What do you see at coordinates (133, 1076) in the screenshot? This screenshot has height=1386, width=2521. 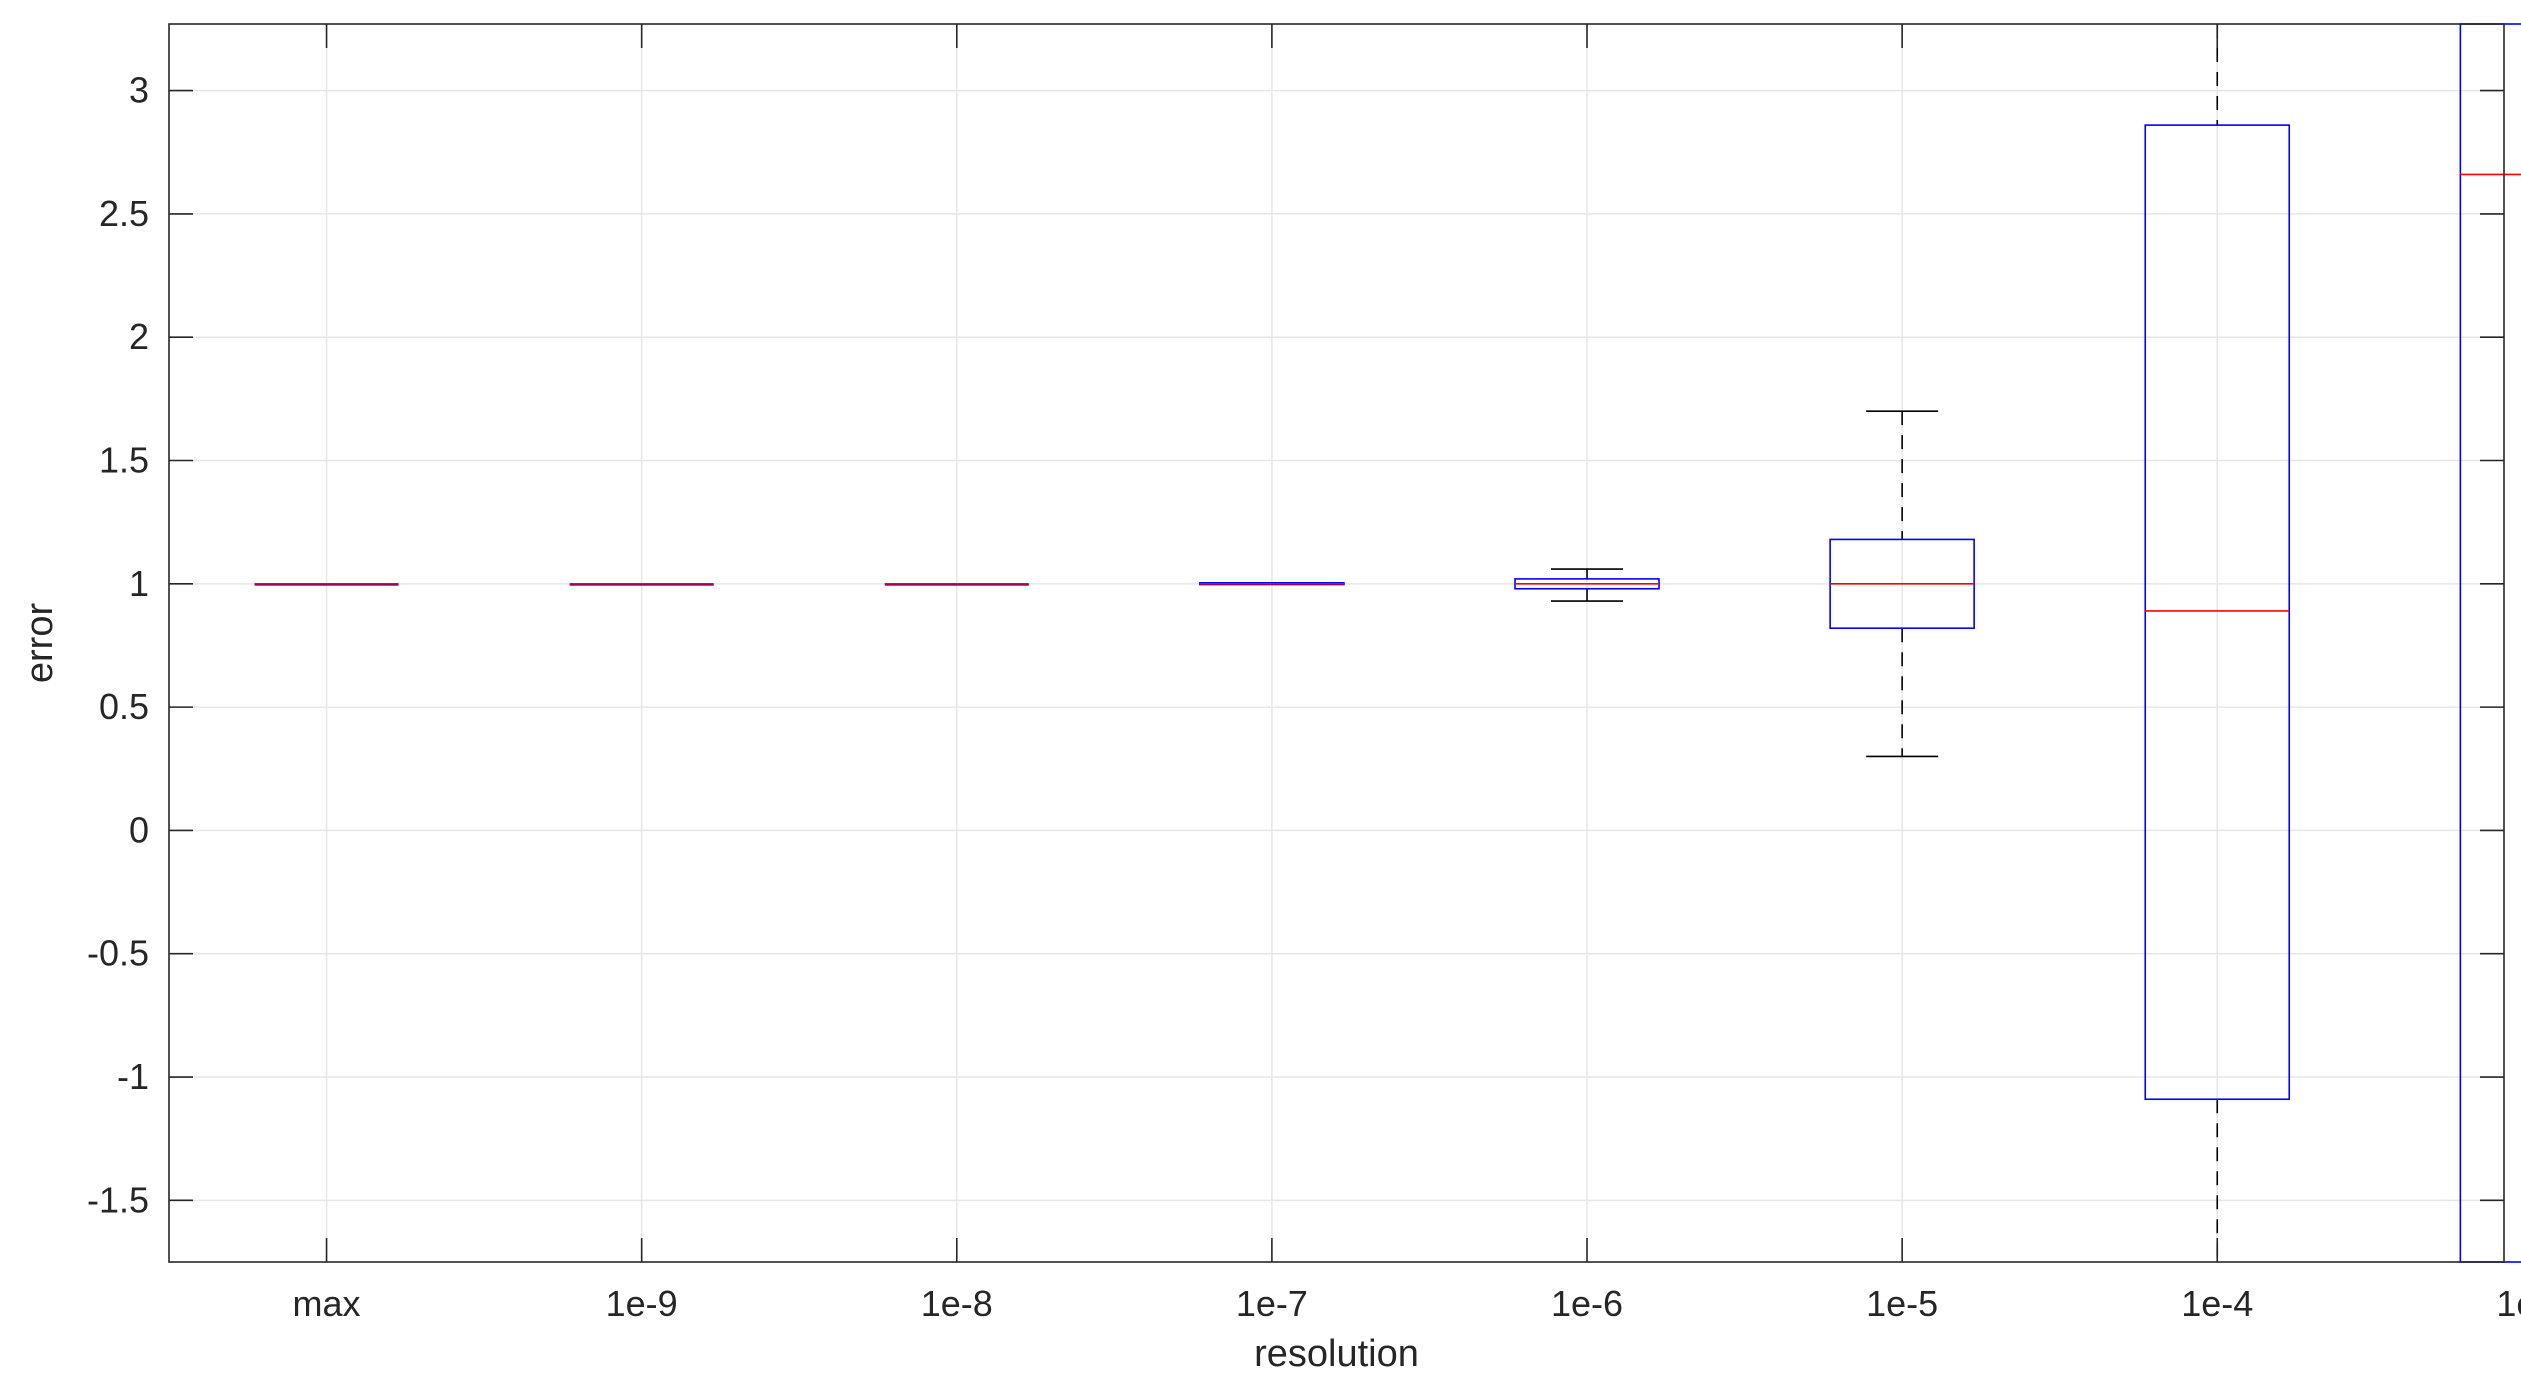 I see `y-tick-label: -1` at bounding box center [133, 1076].